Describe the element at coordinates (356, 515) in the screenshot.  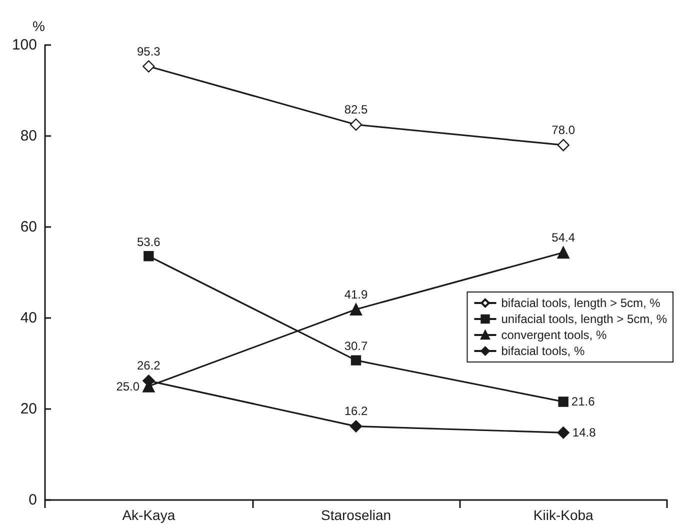
I see `x-tick-label: Staroselian` at that location.